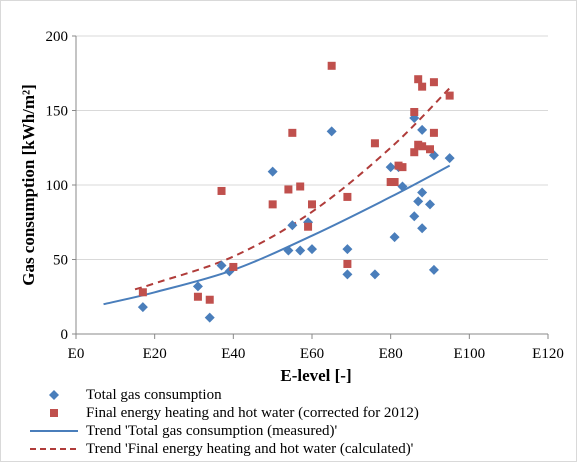 The image size is (577, 462). Describe the element at coordinates (155, 354) in the screenshot. I see `x-tick-label: E20` at that location.